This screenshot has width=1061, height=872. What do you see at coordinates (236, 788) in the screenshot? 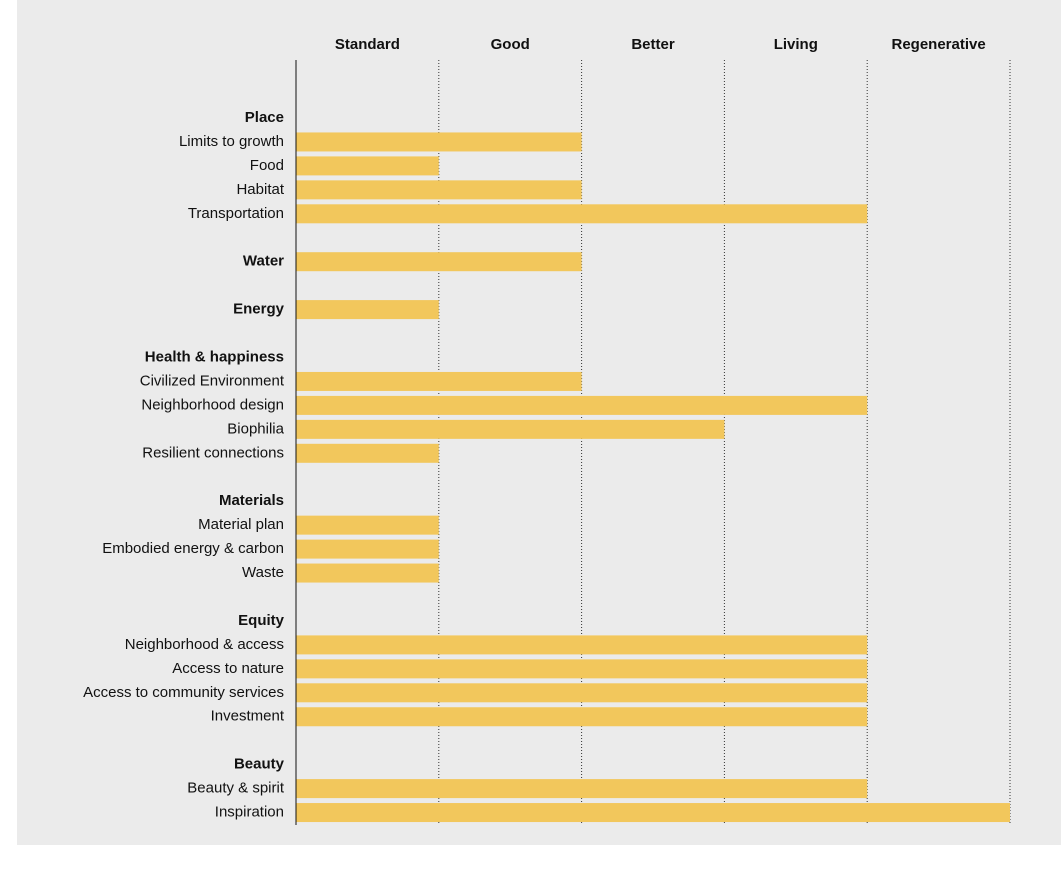
I see `row-label: Beauty & spirit` at bounding box center [236, 788].